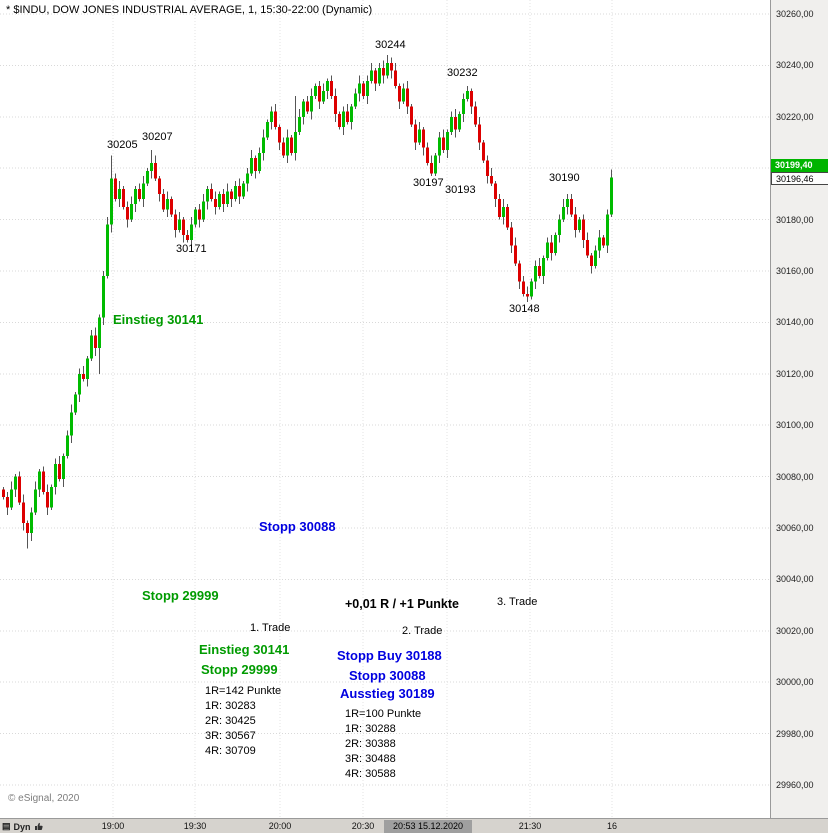  I want to click on price-axis-label: 30100,00, so click(795, 425).